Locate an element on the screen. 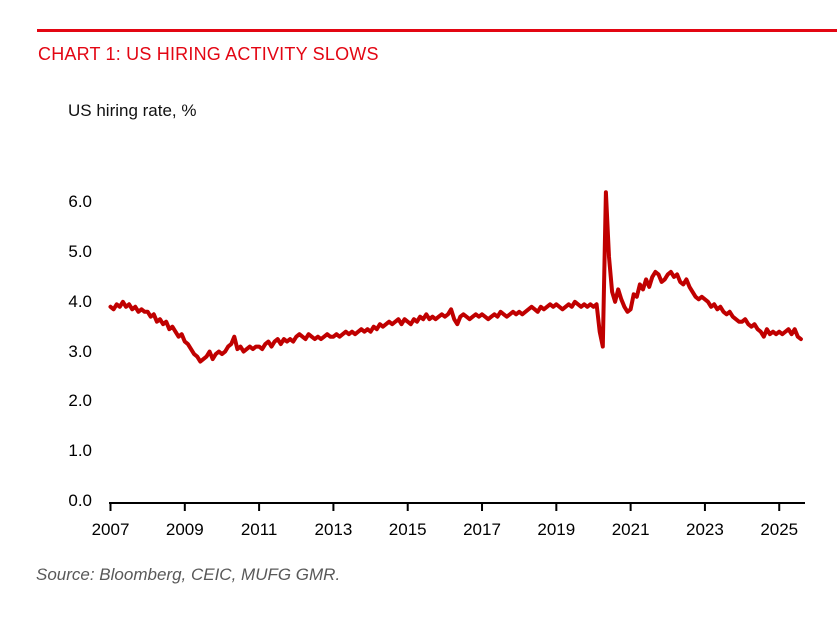 Image resolution: width=840 pixels, height=618 pixels. x-tick-label-2025: 2025 is located at coordinates (779, 529).